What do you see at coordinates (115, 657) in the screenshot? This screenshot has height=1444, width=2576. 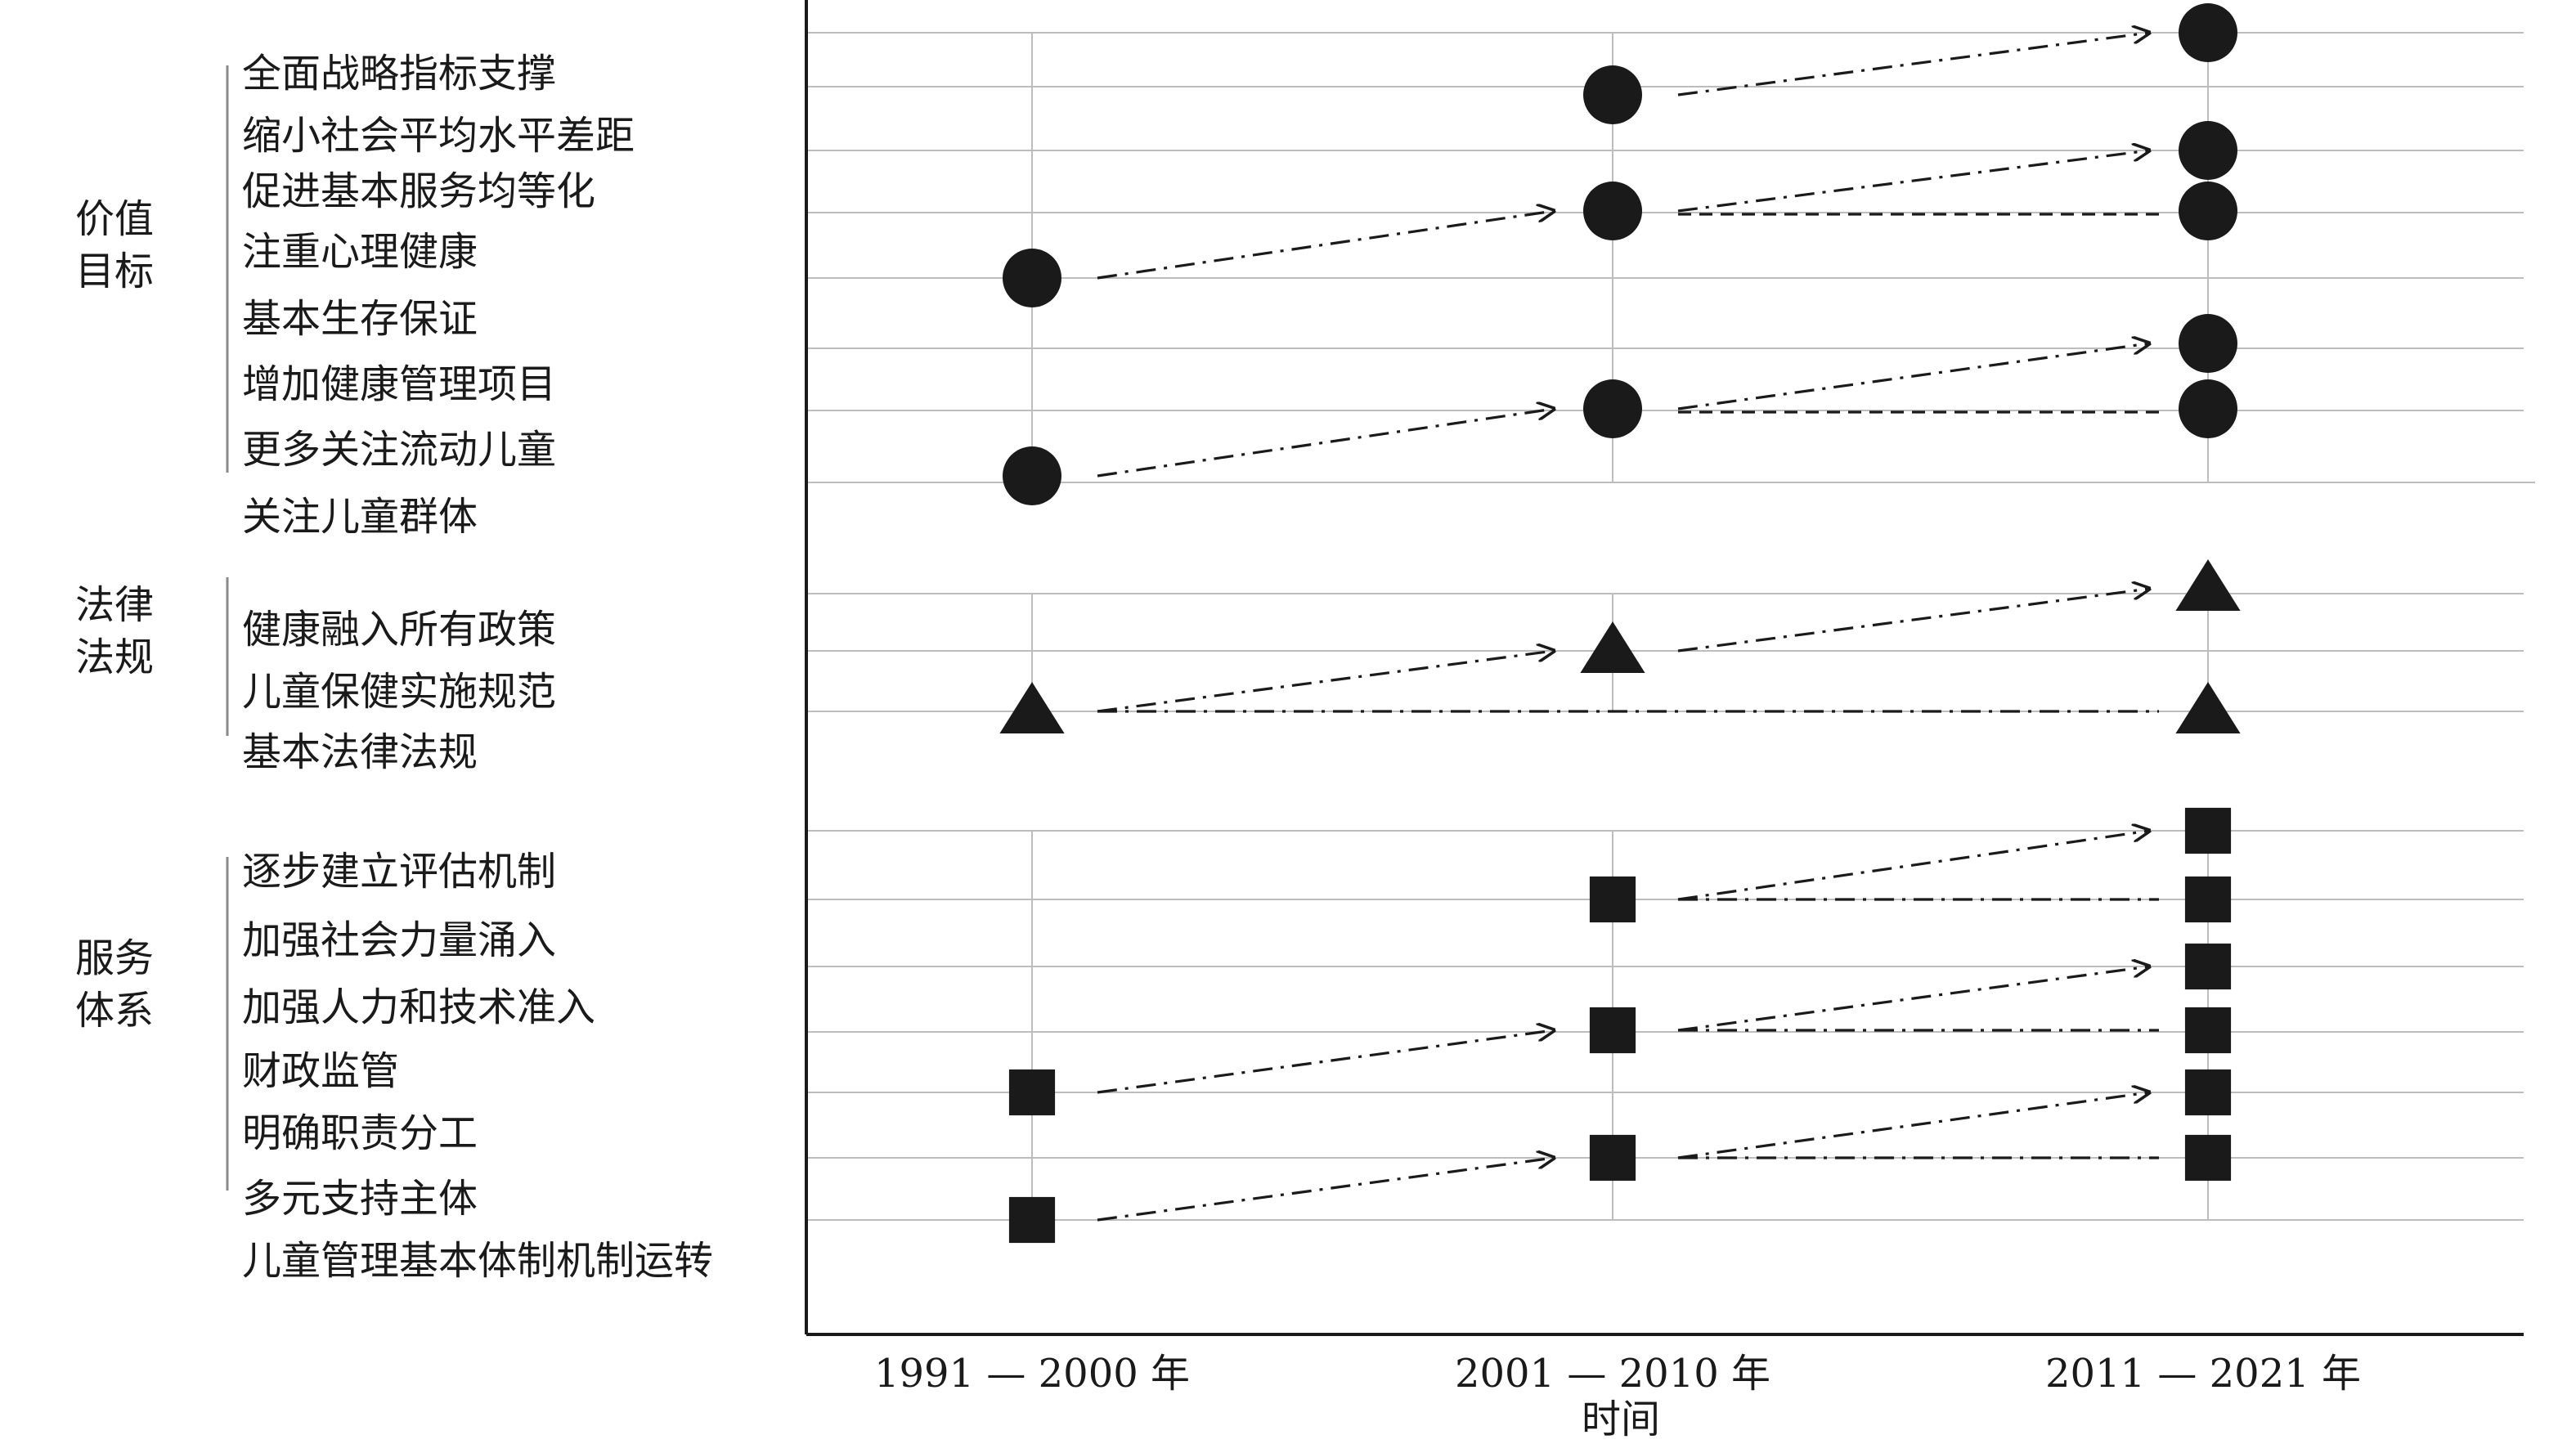 I see `group-label-line: 法规` at bounding box center [115, 657].